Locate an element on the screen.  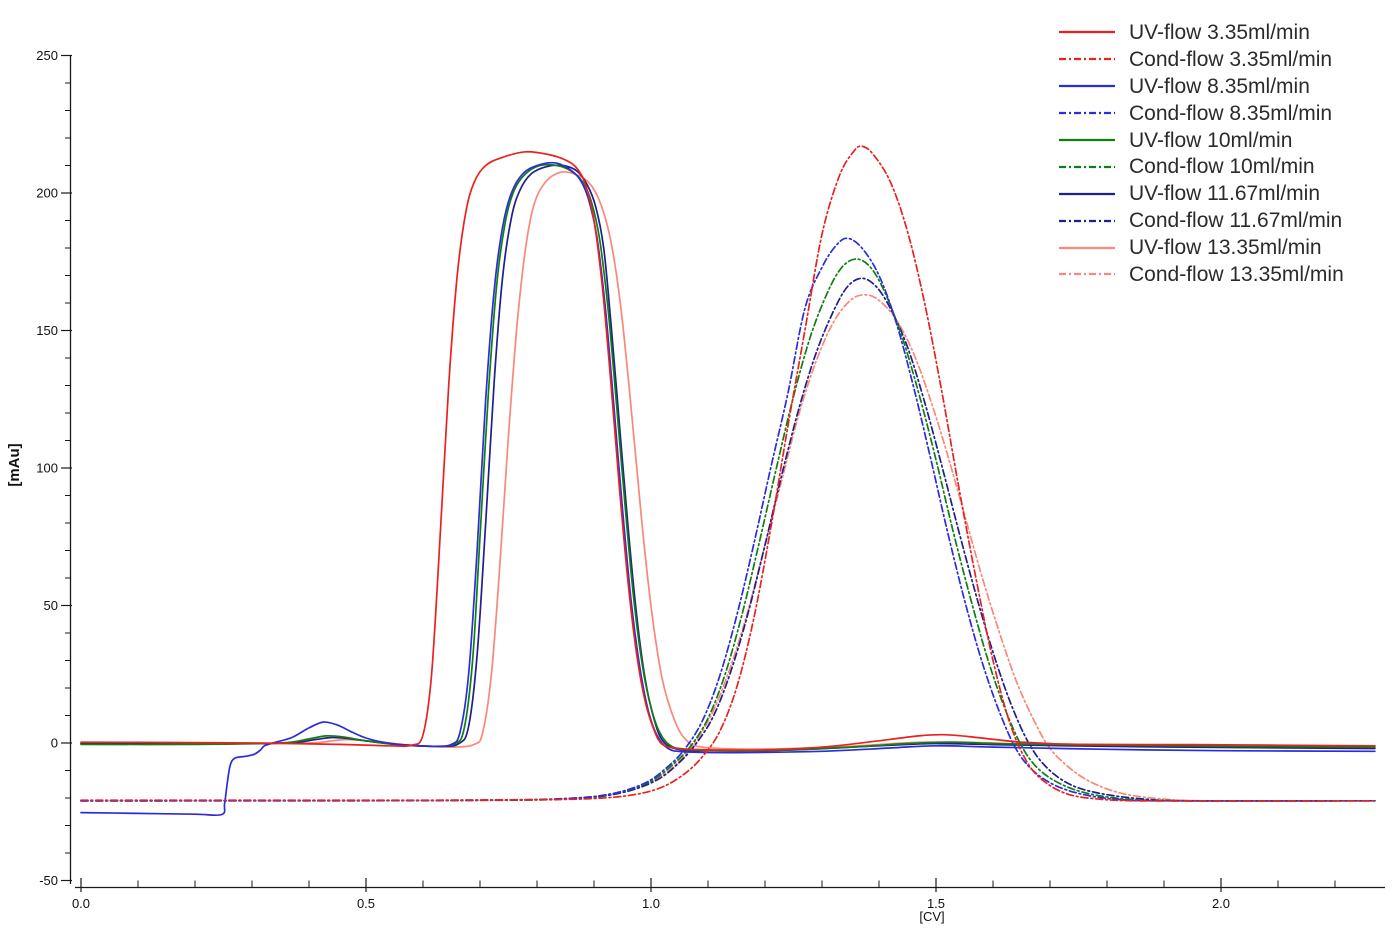
legend-item: Cond-flow 11.67ml/min is located at coordinates (1201, 220).